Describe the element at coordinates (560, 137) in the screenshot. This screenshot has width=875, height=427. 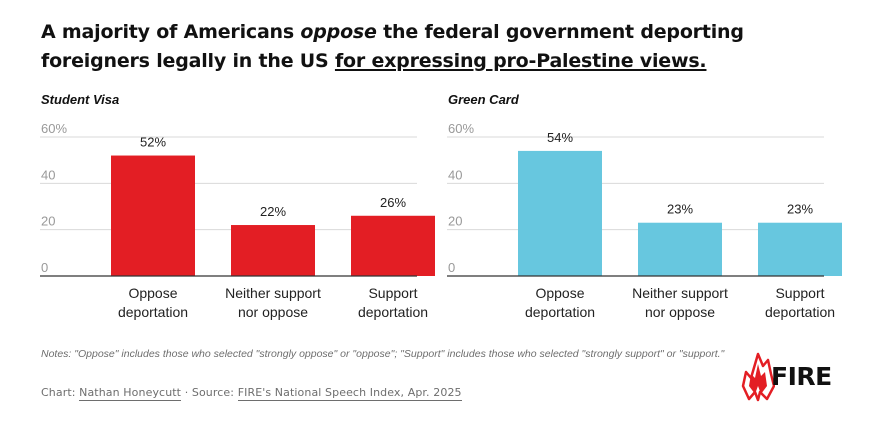
I see `data-label: 54%` at that location.